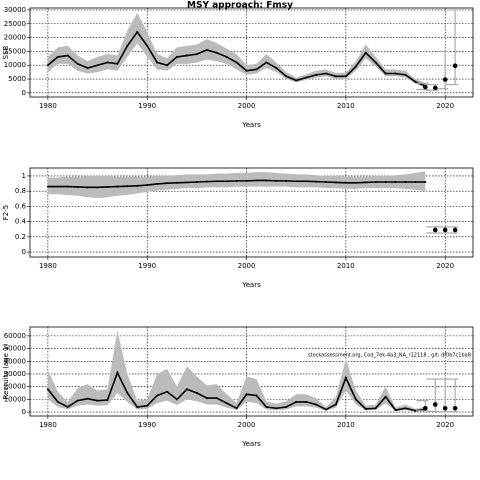 The image size is (480, 480). Describe the element at coordinates (17, 79) in the screenshot. I see `y-tick-label: 5000` at that location.